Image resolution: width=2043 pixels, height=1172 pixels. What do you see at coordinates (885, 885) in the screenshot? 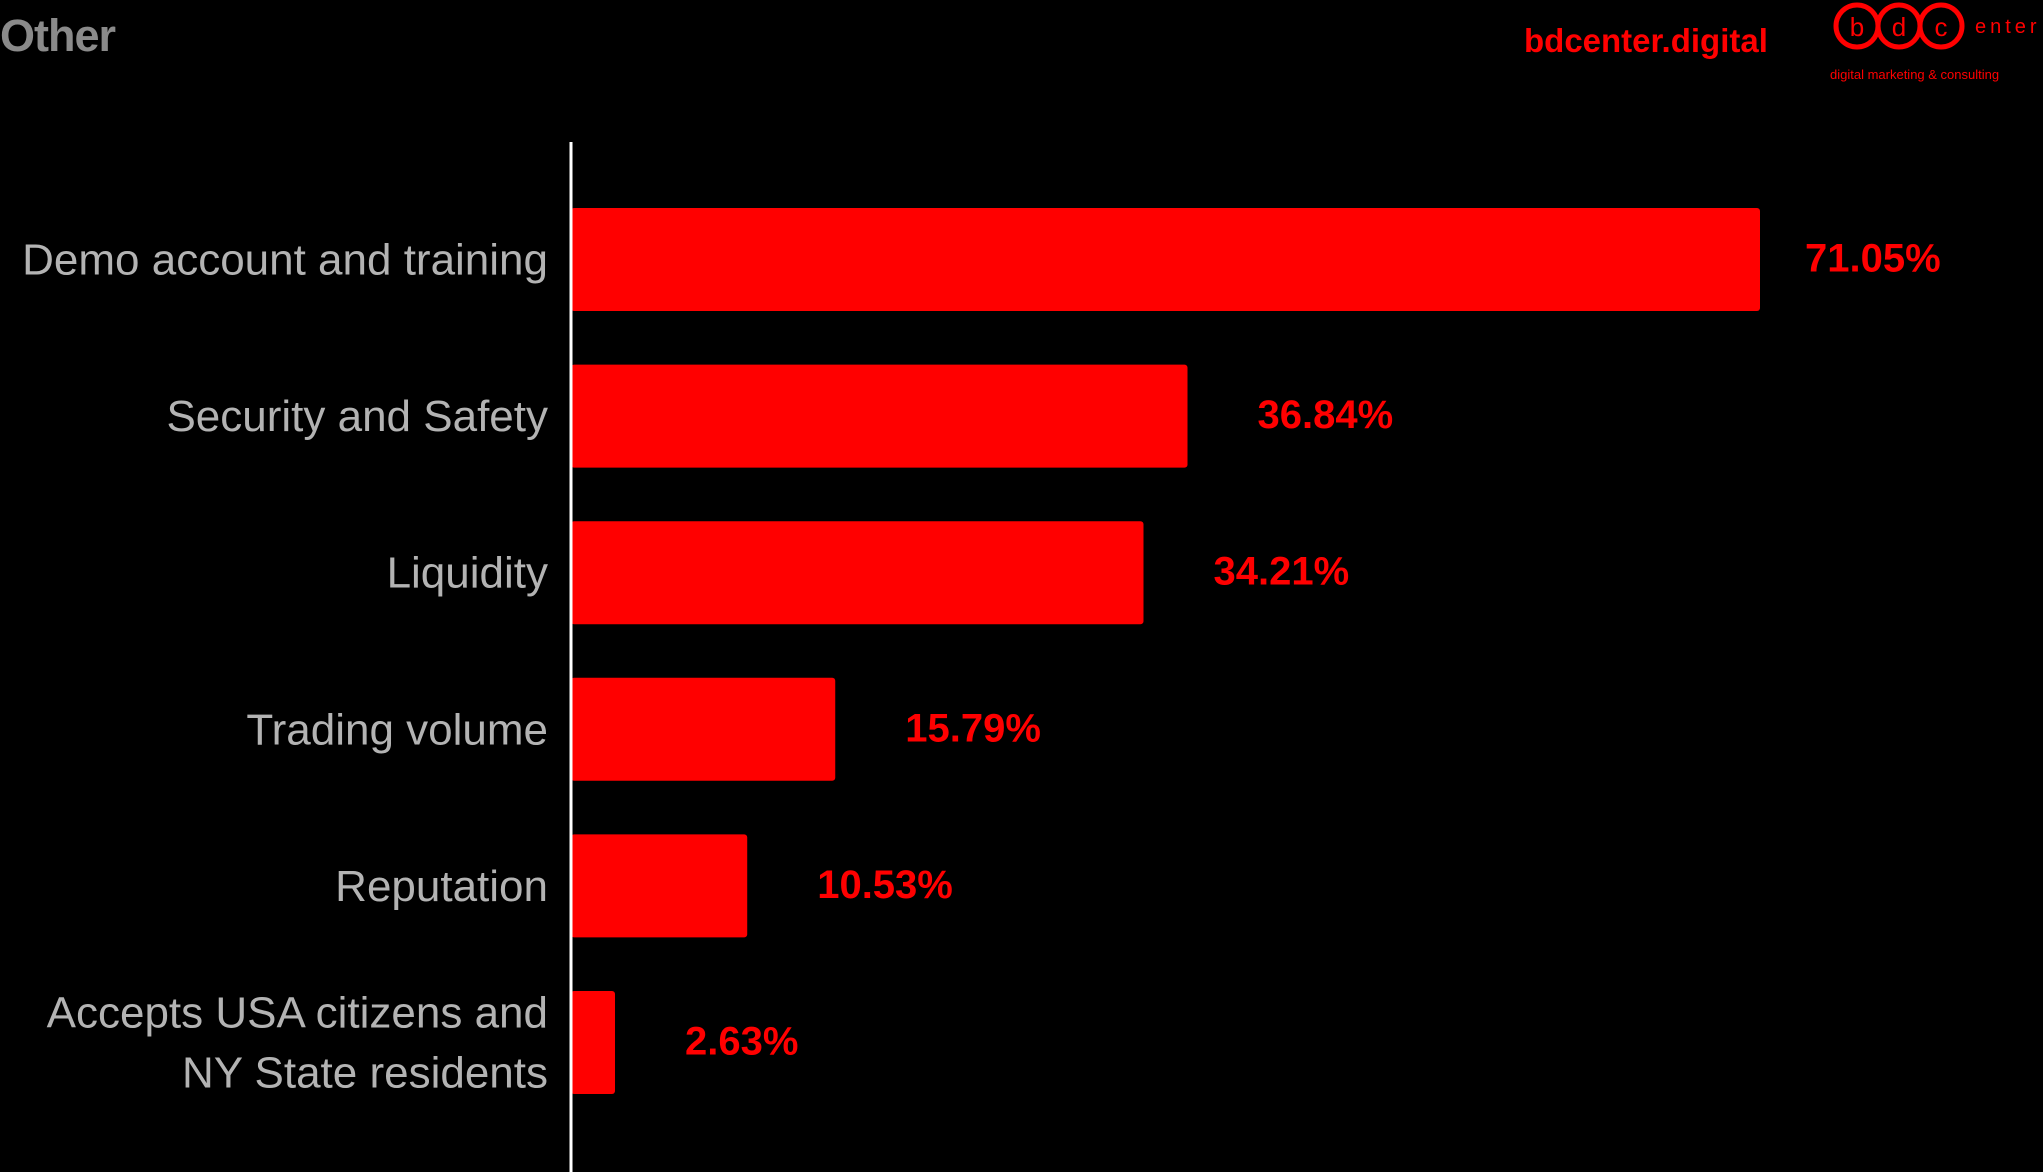
I see `value-label-4: 10.53%` at bounding box center [885, 885].